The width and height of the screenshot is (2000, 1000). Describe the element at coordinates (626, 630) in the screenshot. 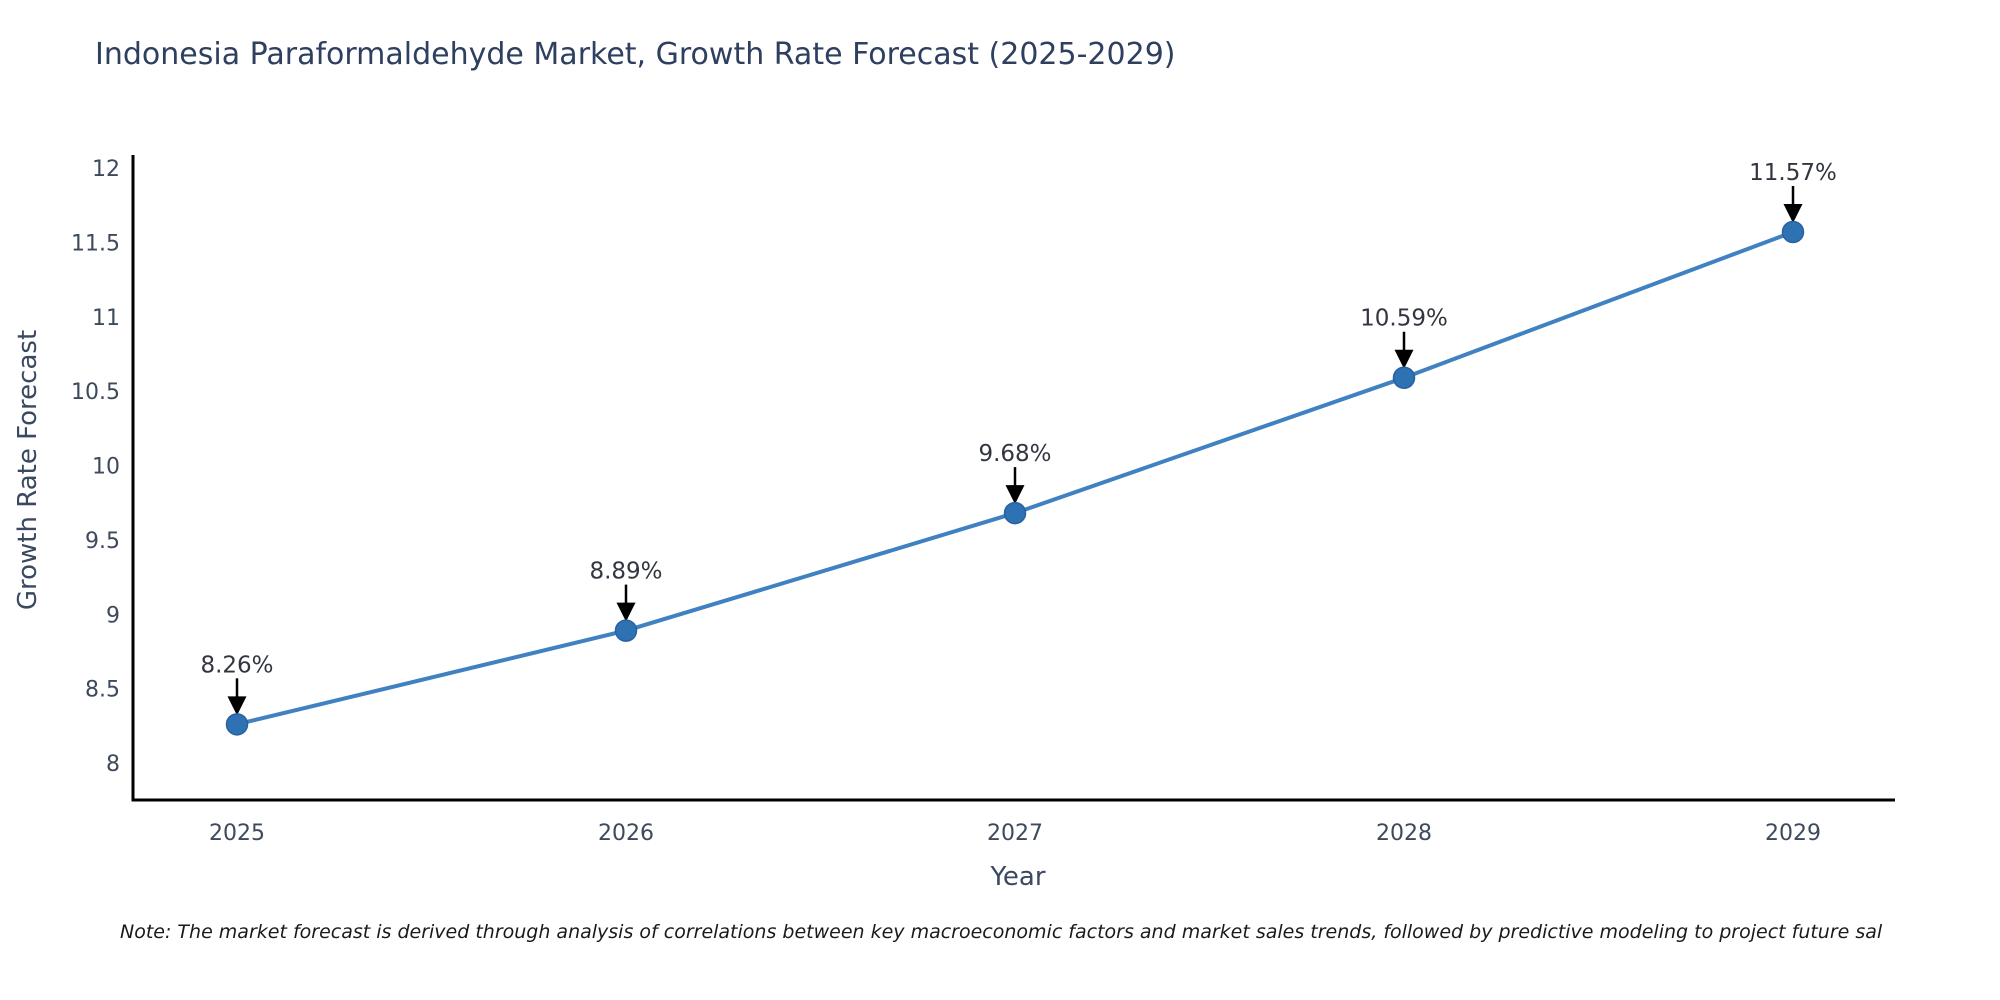

I see `data-point-2026` at that location.